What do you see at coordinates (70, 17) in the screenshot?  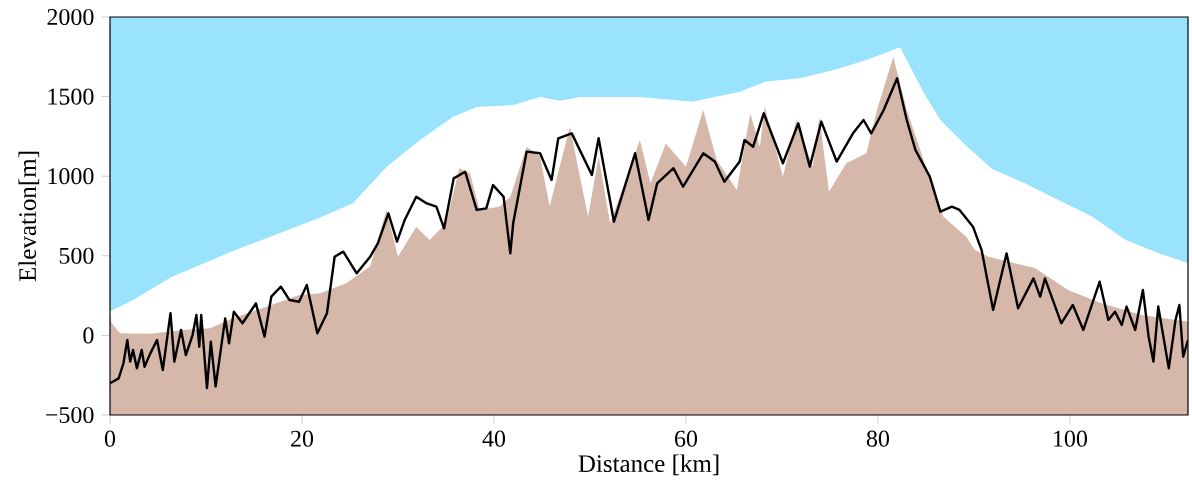 I see `y-tick-label: 2000` at bounding box center [70, 17].